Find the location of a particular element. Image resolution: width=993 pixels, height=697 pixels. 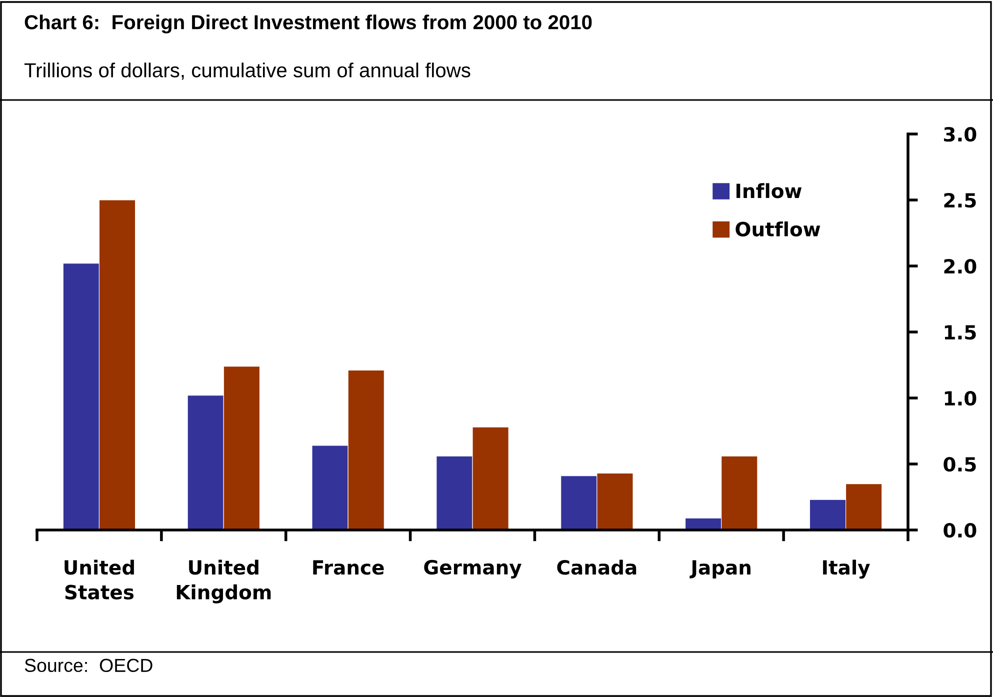

x-tick-label: Canada is located at coordinates (596, 567).